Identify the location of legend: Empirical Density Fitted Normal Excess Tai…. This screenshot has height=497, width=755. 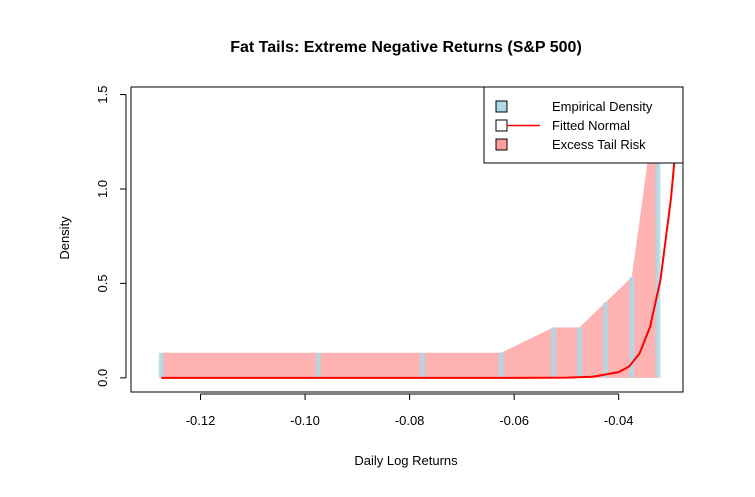
(583, 125).